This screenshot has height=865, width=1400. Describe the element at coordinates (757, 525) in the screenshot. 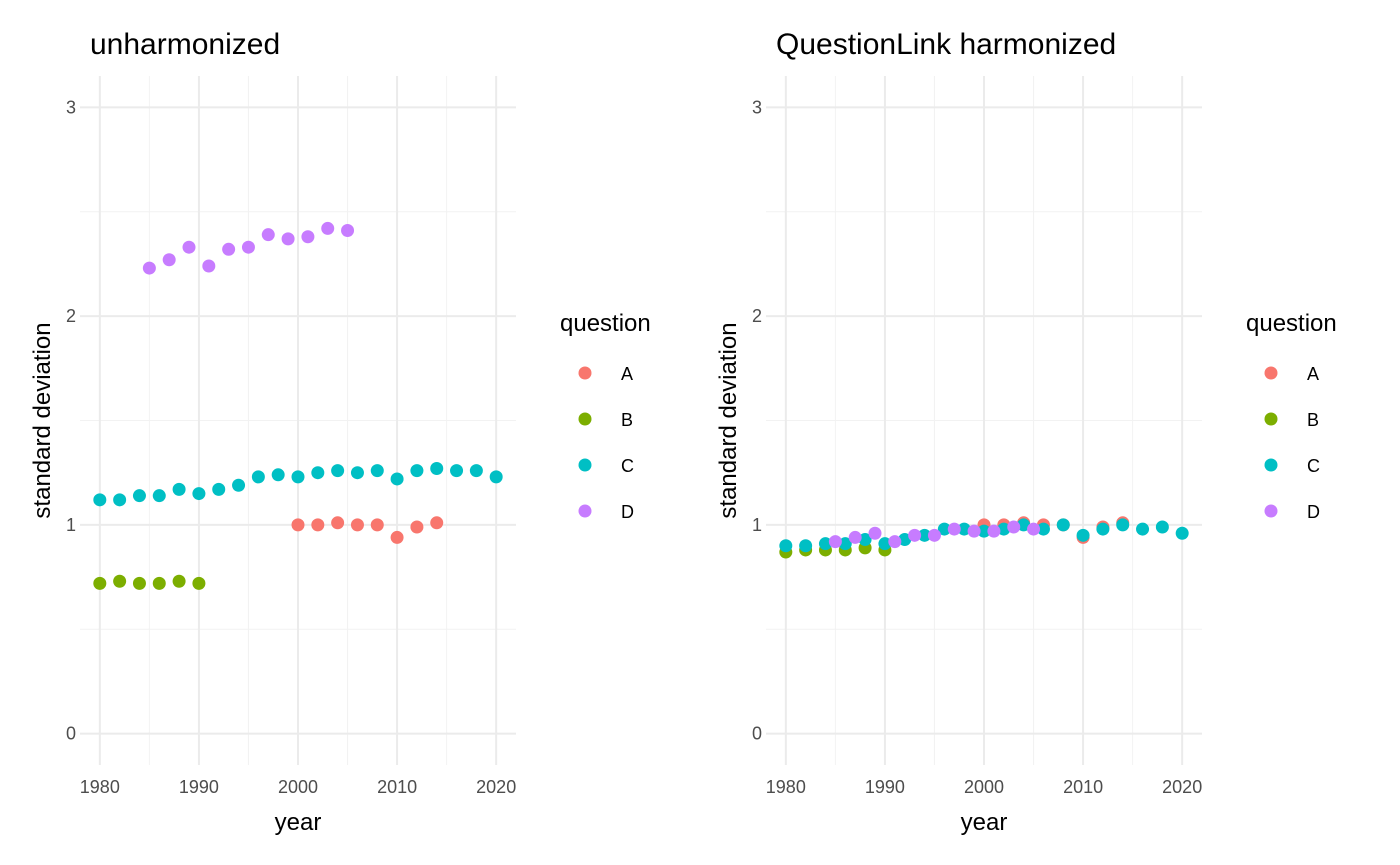

I see `y-tick-label: 1` at that location.